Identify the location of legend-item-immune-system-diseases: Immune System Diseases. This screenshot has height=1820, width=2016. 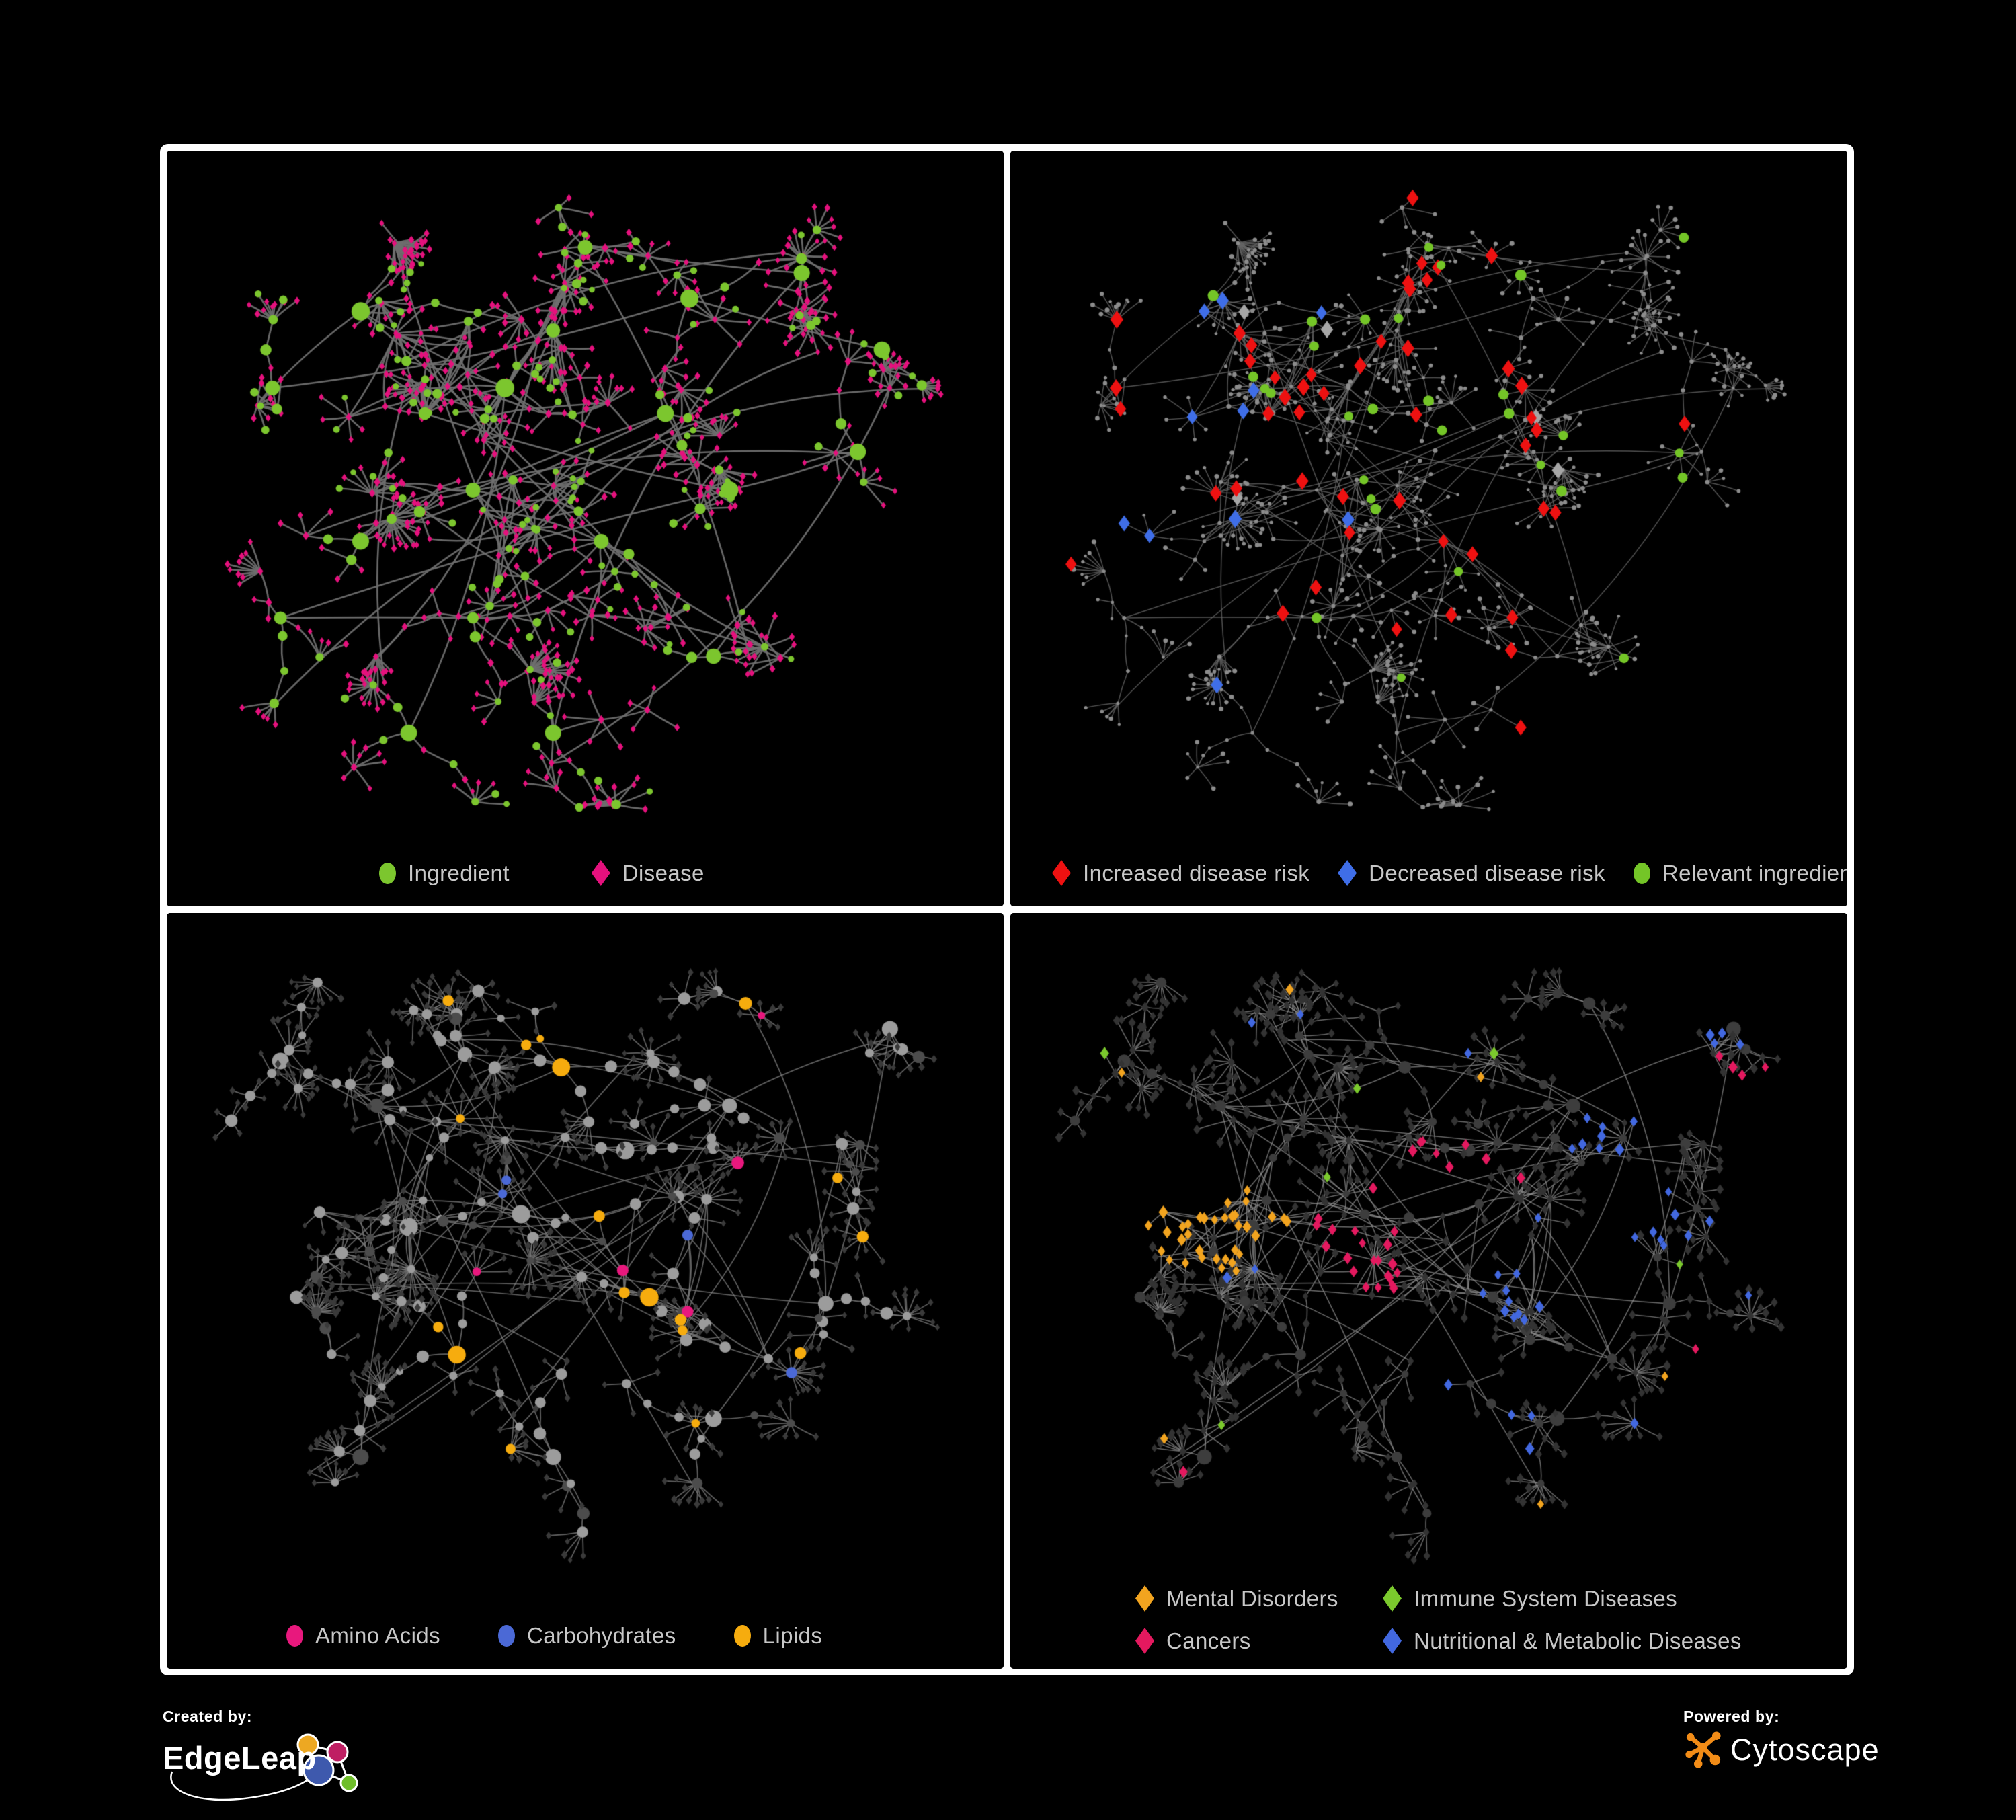
(1615, 1598).